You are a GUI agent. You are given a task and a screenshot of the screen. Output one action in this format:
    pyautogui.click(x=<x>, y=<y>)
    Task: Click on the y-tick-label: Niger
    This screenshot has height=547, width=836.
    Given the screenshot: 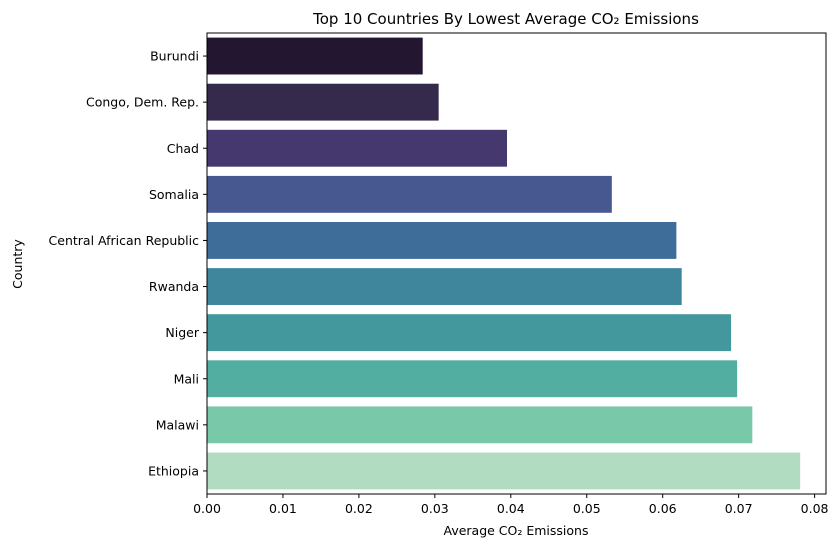 What is the action you would take?
    pyautogui.click(x=182, y=332)
    